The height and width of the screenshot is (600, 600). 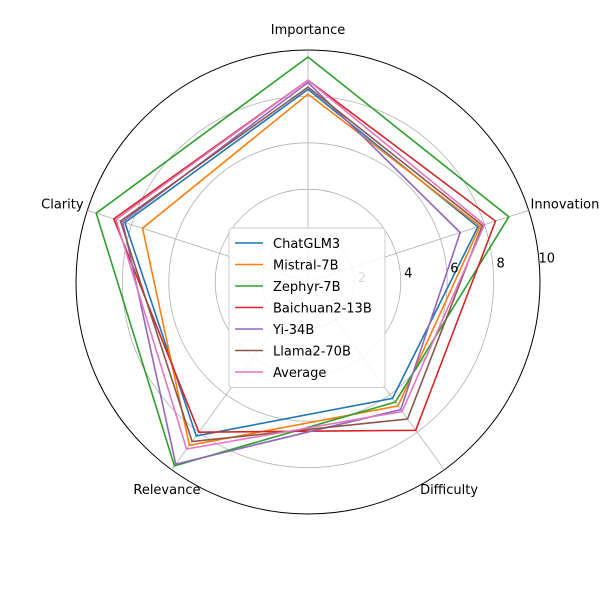 What do you see at coordinates (454, 268) in the screenshot?
I see `r-tick-label: 6` at bounding box center [454, 268].